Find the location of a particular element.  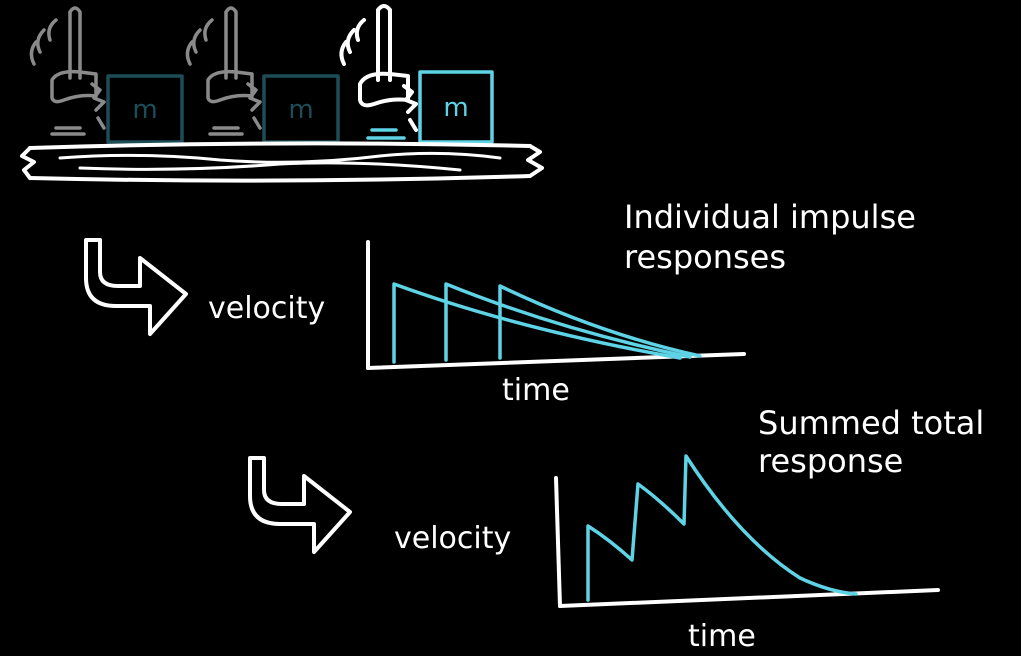

x-axis is located at coordinates (749, 598).